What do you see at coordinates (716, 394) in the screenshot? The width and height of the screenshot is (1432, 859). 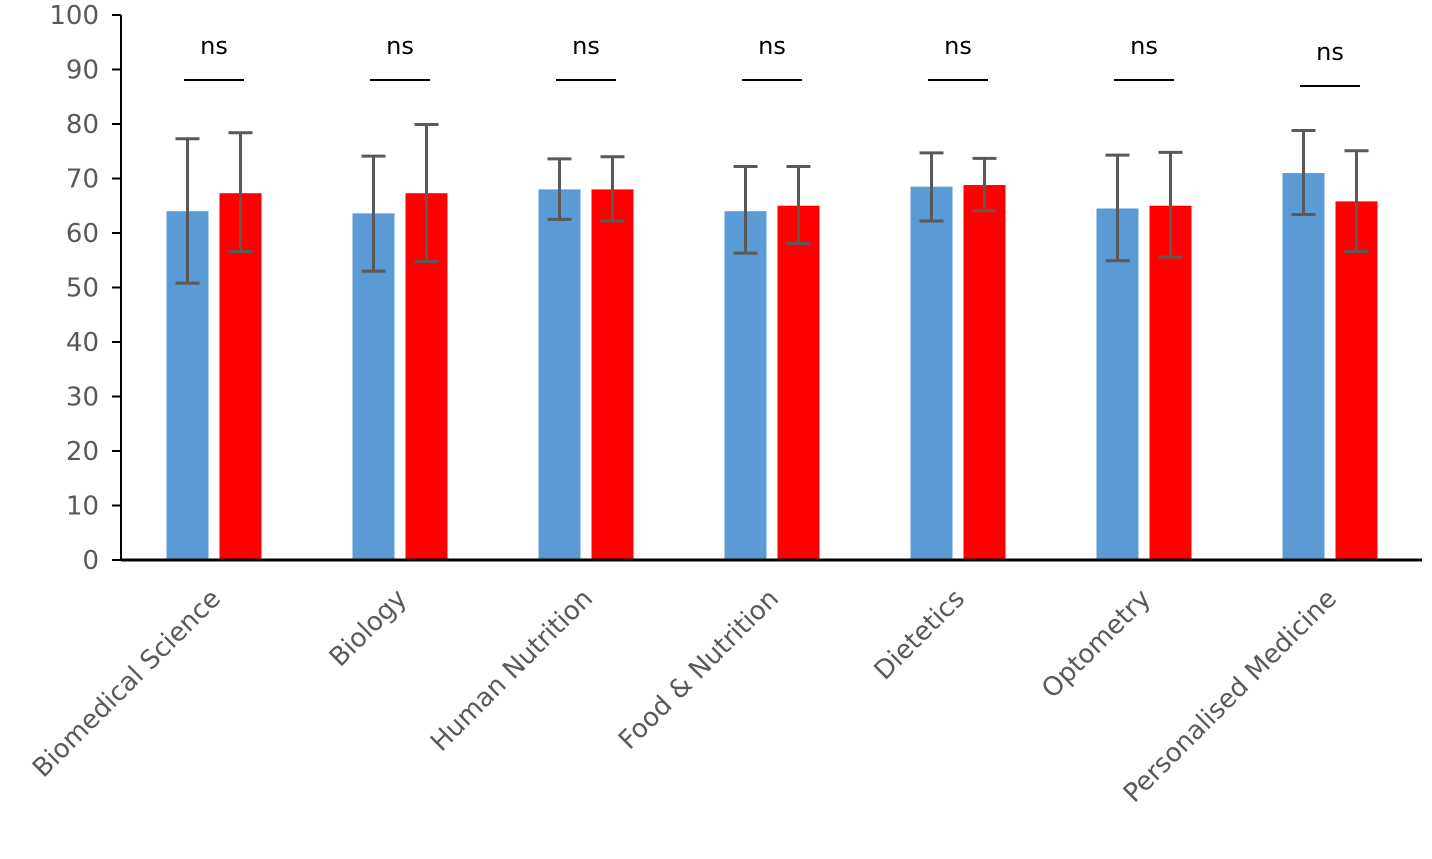 I see `category-group: ns Food & Nutrition` at bounding box center [716, 394].